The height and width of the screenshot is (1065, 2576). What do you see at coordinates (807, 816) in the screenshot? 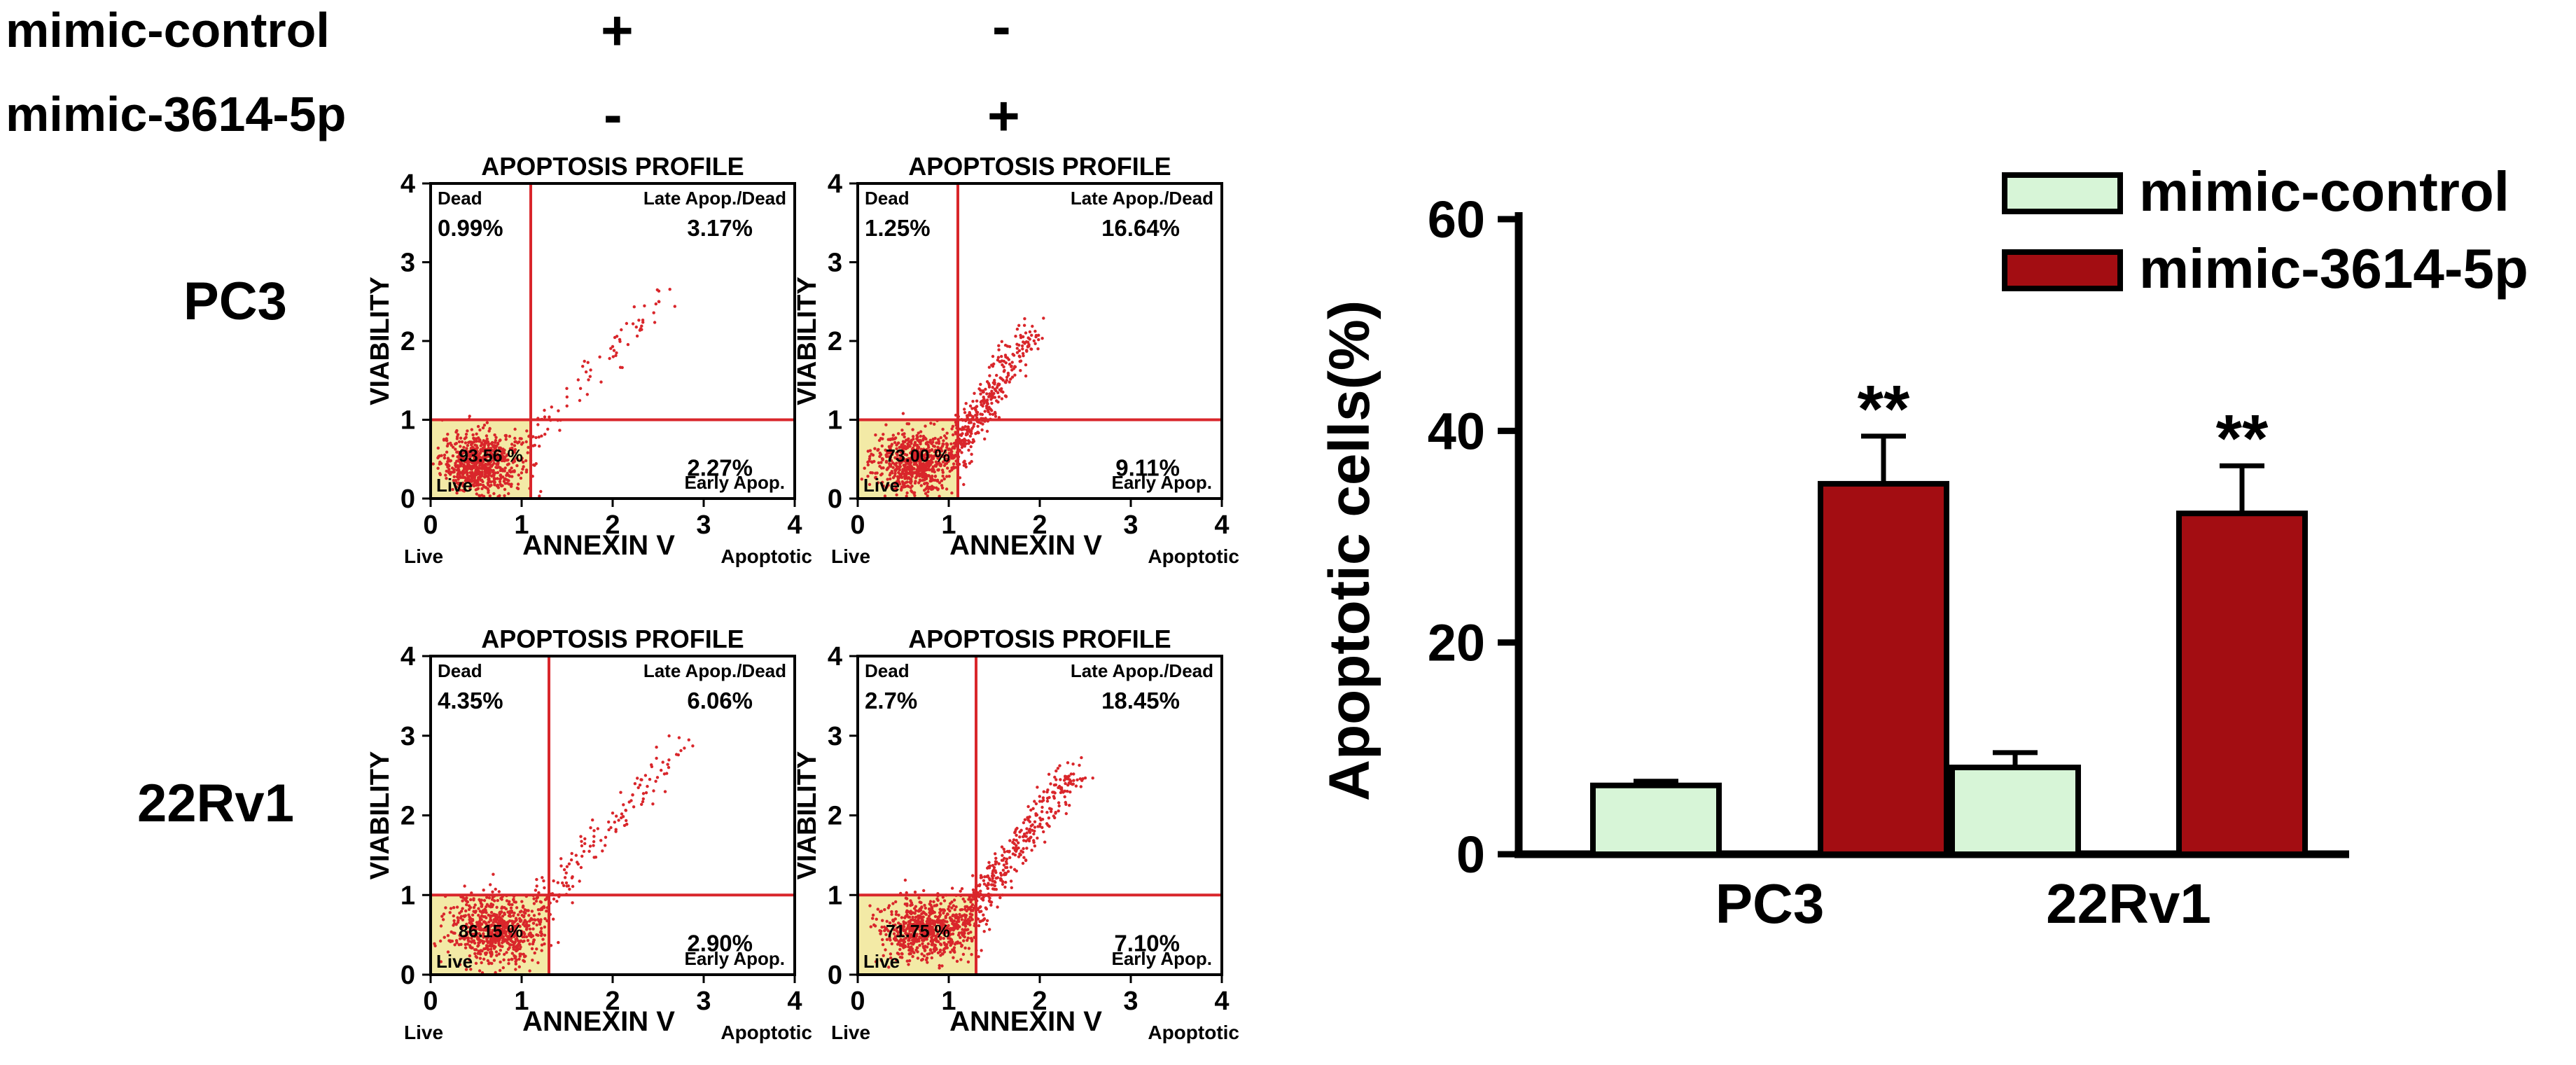
I see `y-axis-label: VIABILITY` at bounding box center [807, 816].